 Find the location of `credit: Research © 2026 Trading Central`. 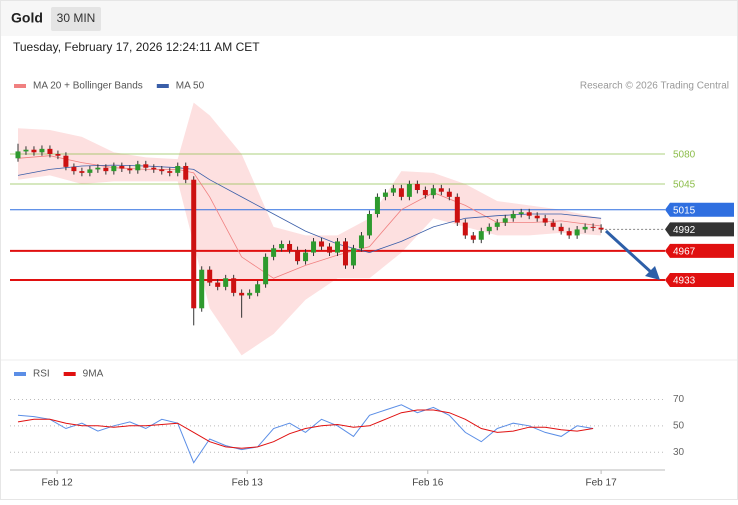

credit: Research © 2026 Trading Central is located at coordinates (654, 86).